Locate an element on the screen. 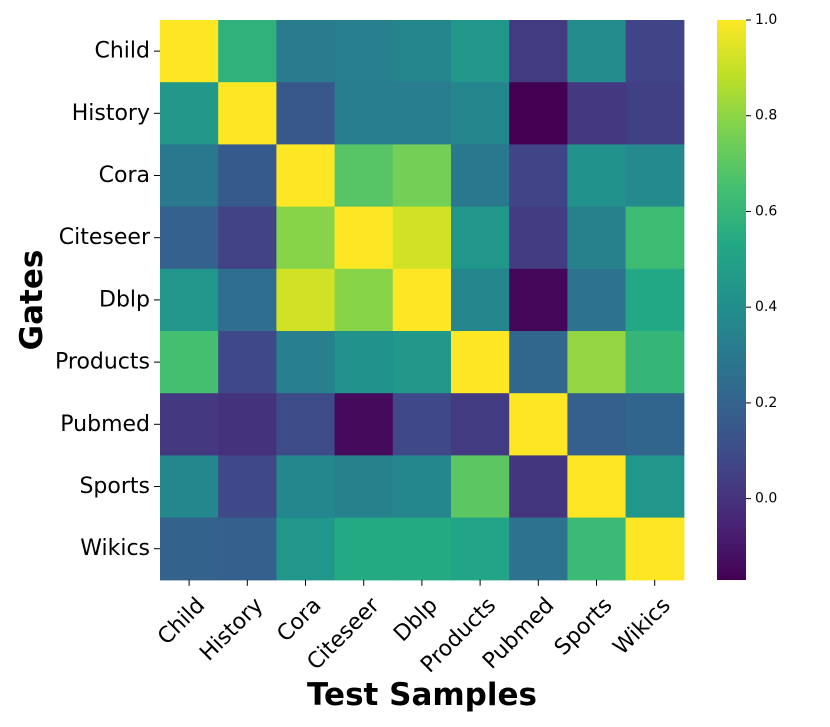 The width and height of the screenshot is (830, 727). heatmap-cell-wikics-sports is located at coordinates (597, 549).